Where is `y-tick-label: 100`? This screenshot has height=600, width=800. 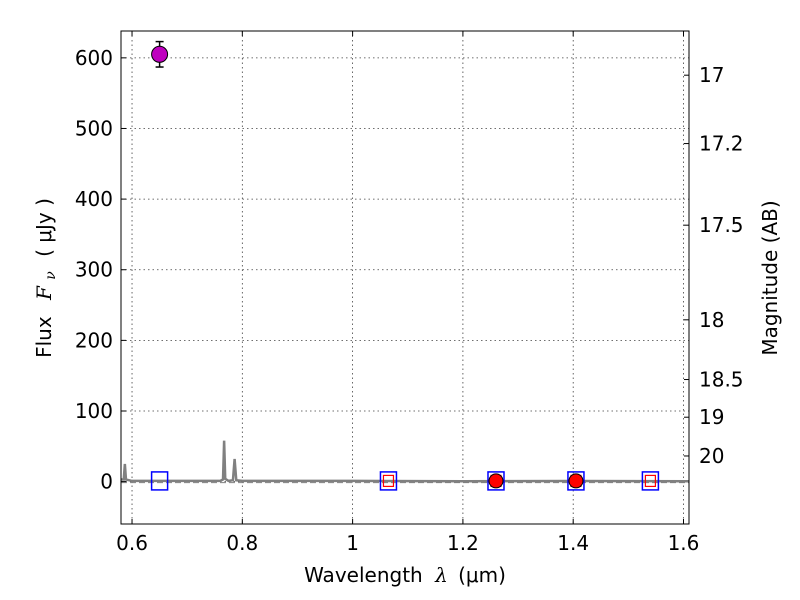
y-tick-label: 100 is located at coordinates (94, 411).